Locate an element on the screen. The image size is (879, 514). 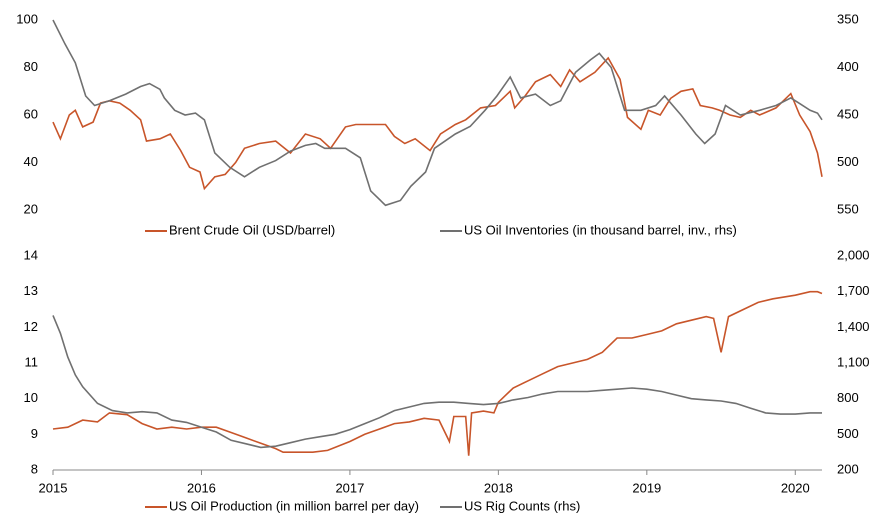
y2-tick-label: 350 is located at coordinates (848, 18).